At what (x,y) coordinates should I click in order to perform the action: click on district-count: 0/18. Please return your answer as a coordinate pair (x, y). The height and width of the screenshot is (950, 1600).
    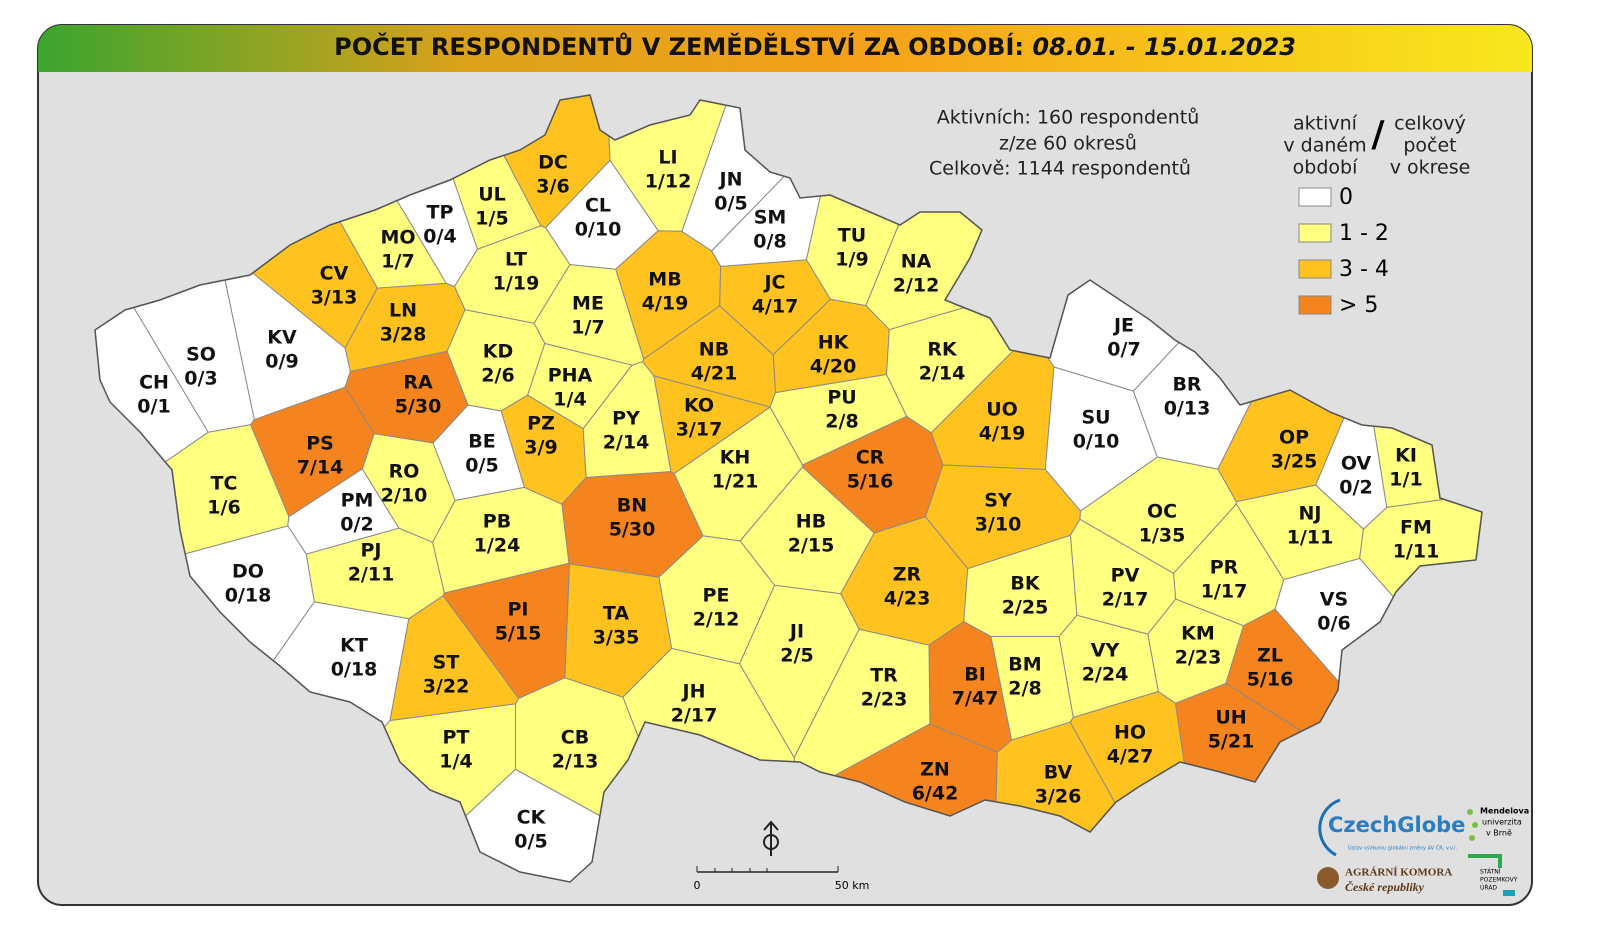
    Looking at the image, I should click on (354, 670).